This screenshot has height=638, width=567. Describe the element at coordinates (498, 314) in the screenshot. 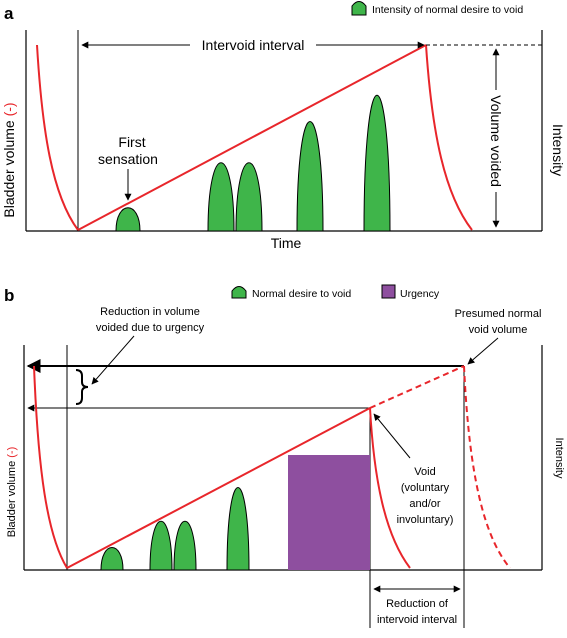

I see `b-presumed-line1: Presumed normal` at that location.